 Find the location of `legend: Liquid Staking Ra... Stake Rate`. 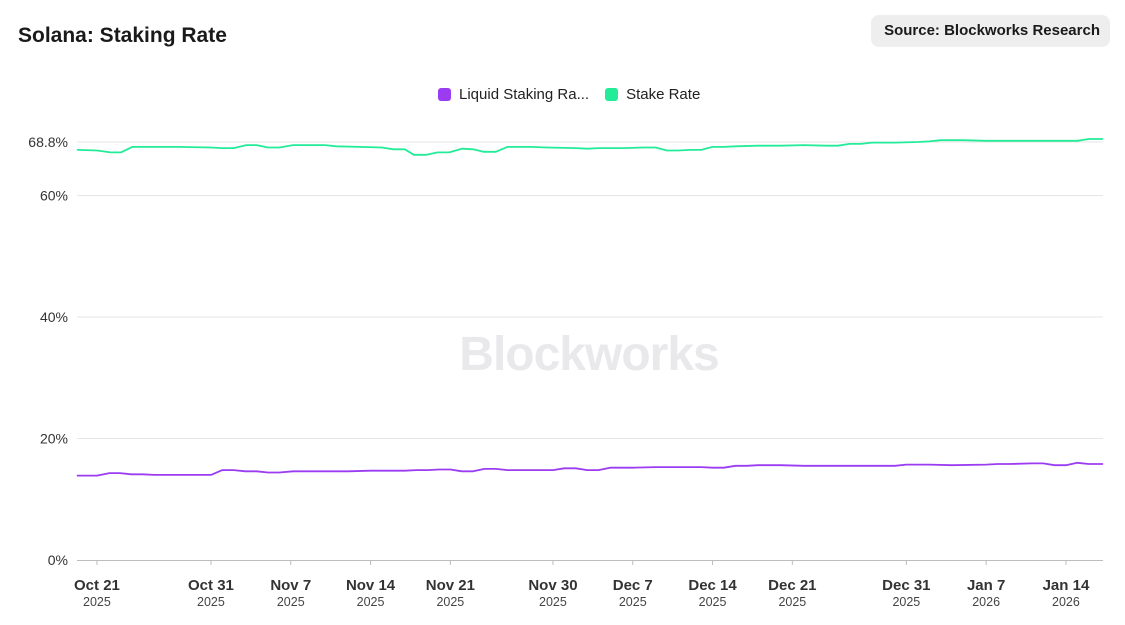

legend: Liquid Staking Ra... Stake Rate is located at coordinates (577, 94).